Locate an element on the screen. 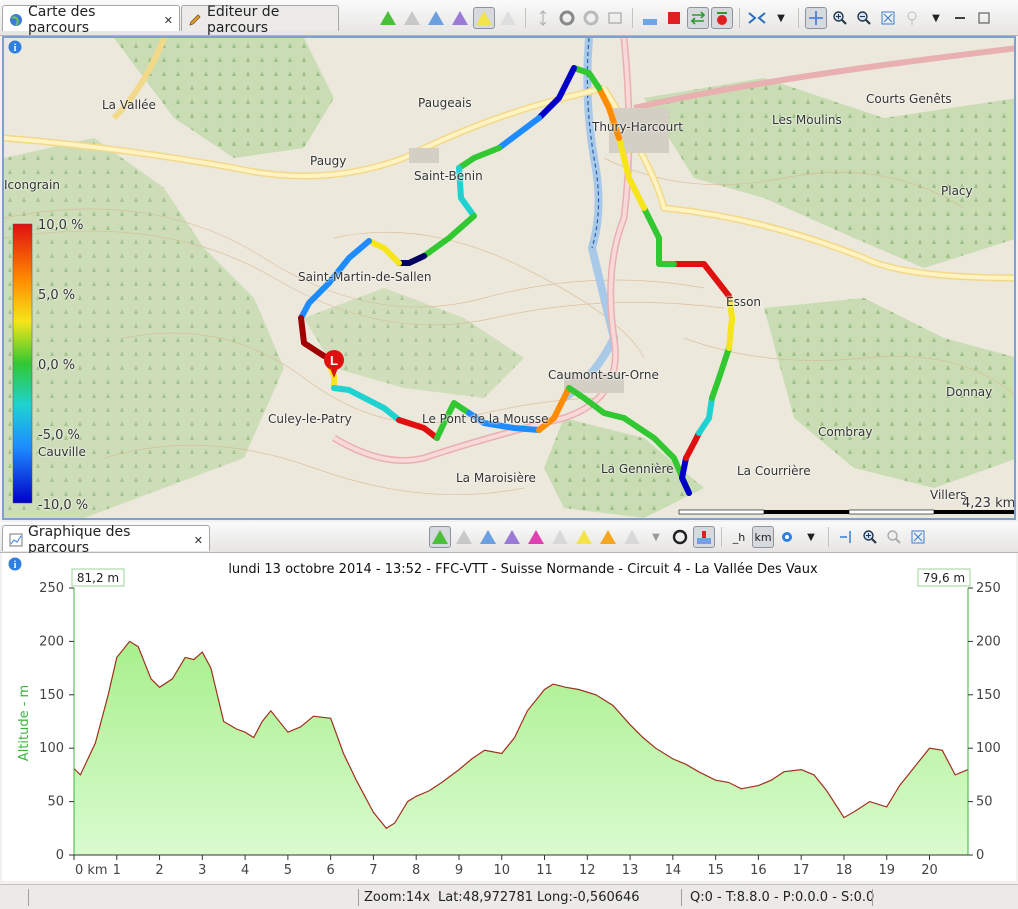  legend-label: 5,0 % is located at coordinates (57, 295).